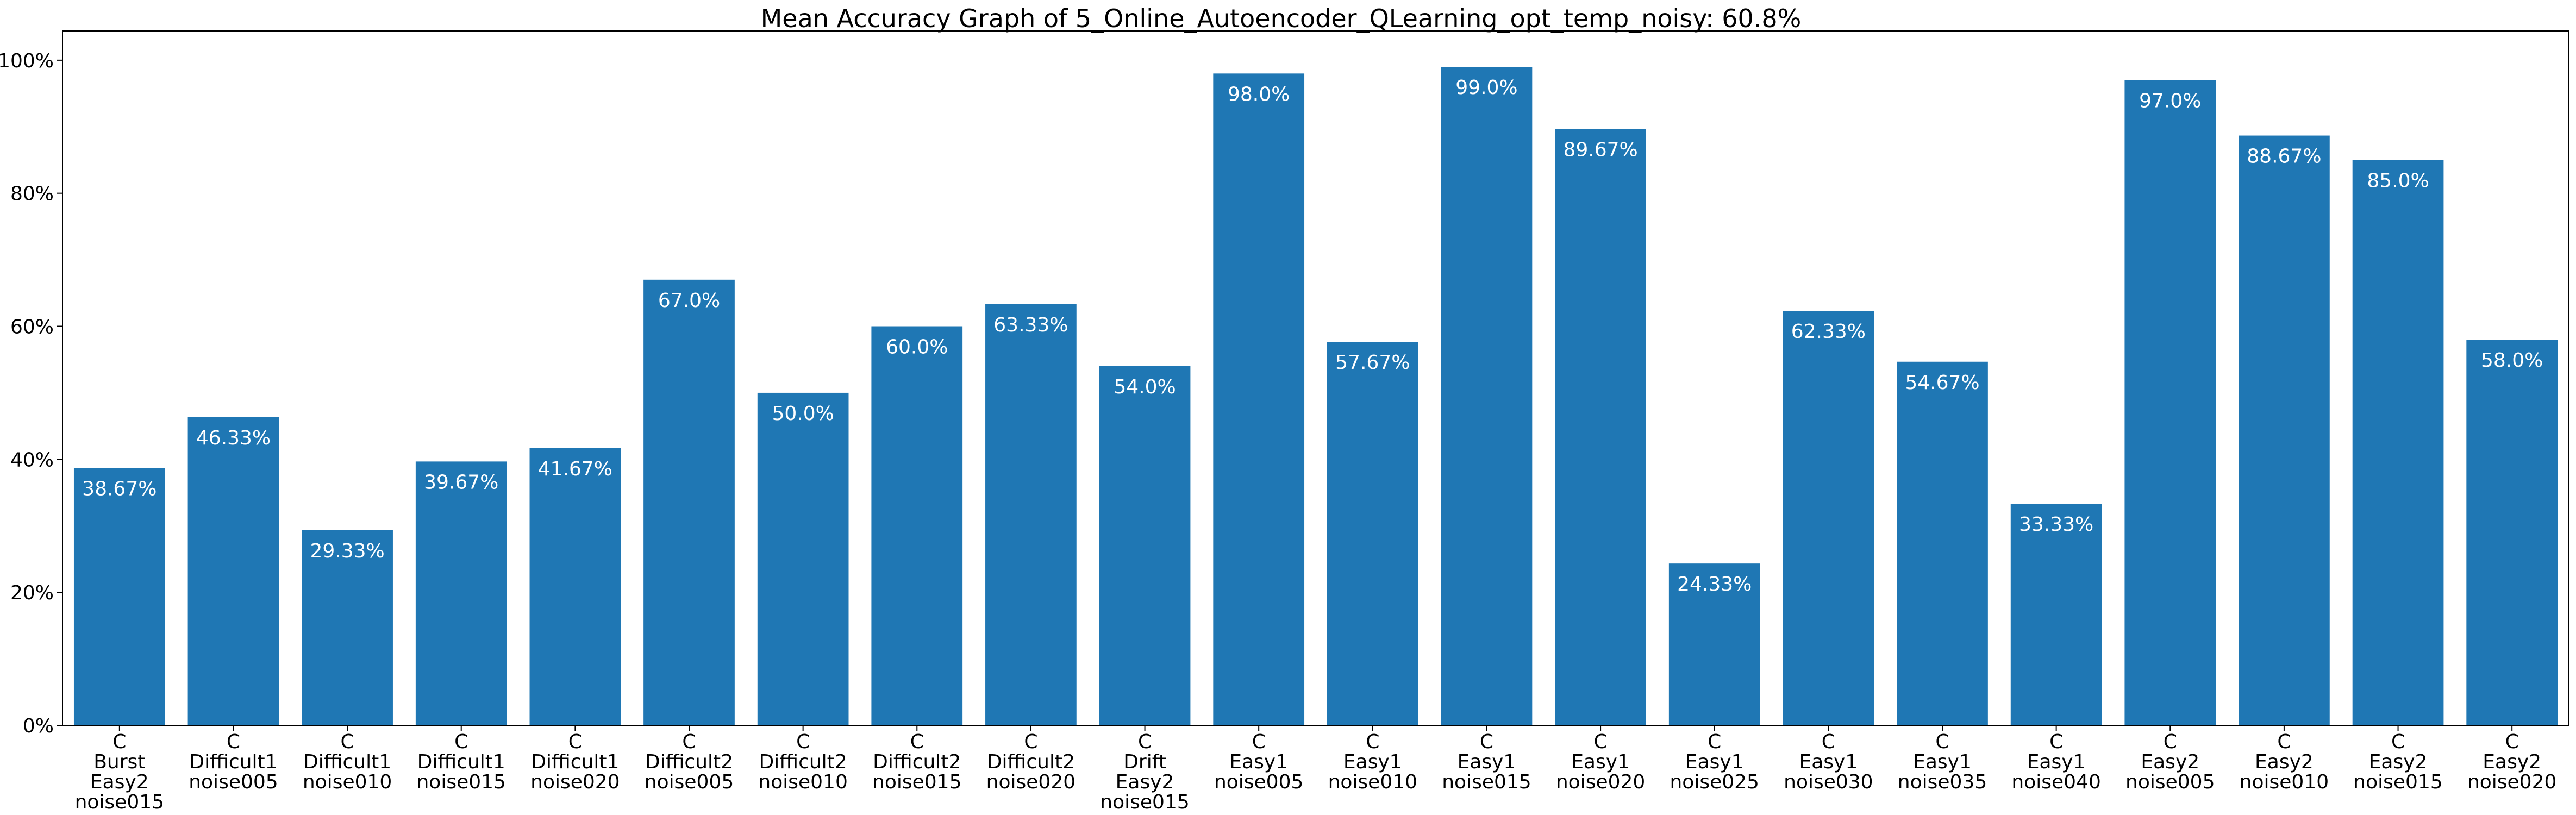 Image resolution: width=2576 pixels, height=815 pixels. Describe the element at coordinates (1030, 325) in the screenshot. I see `bar-data-label: 63.33%` at that location.